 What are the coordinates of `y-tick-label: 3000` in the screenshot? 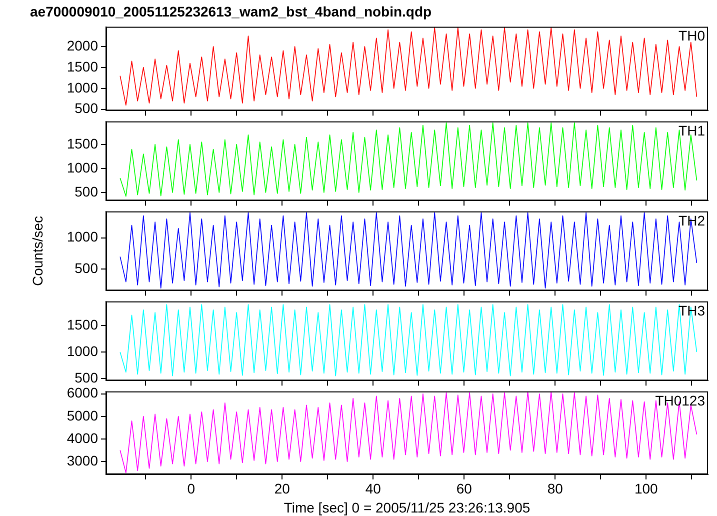 It's located at (82, 460).